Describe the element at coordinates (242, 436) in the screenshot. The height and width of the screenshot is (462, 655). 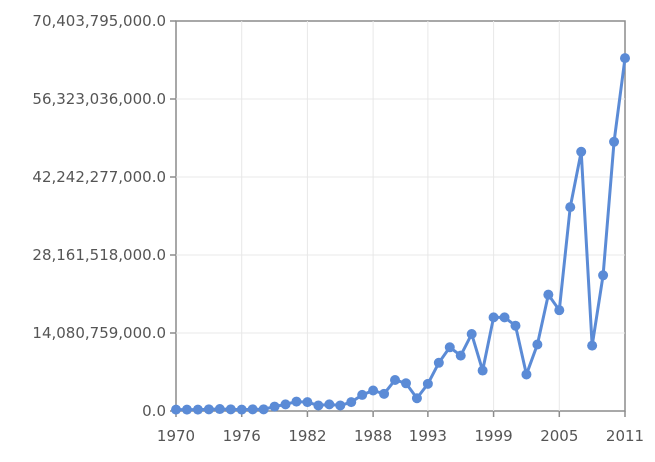
I see `x-tick-label: 1976` at that location.